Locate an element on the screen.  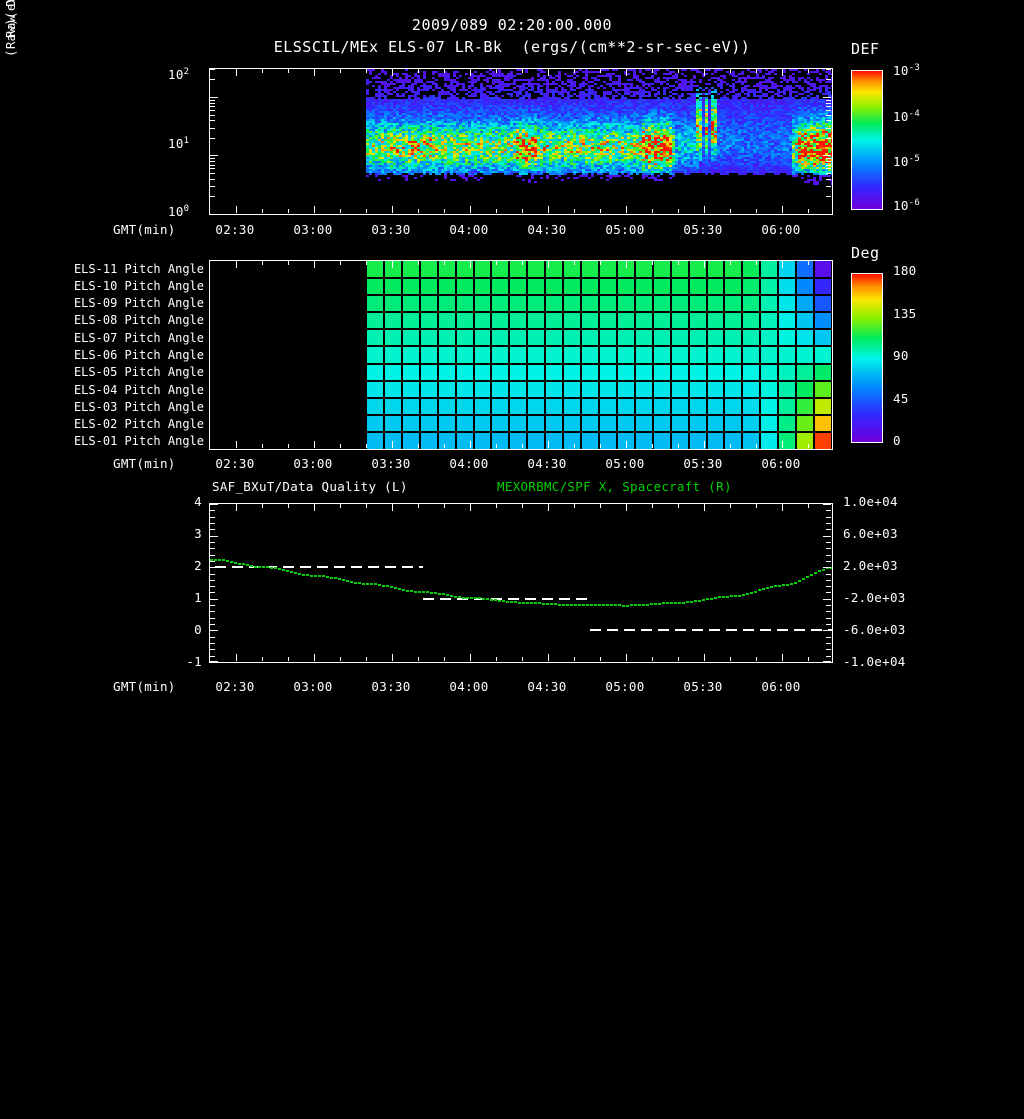
electron-energy-spectrogram-panel is located at coordinates (521, 141).